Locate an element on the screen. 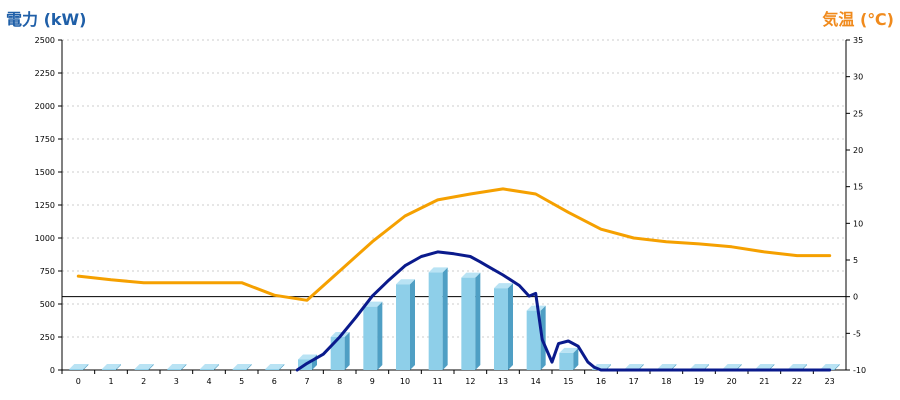  right-tick-label: 0 is located at coordinates (855, 297).